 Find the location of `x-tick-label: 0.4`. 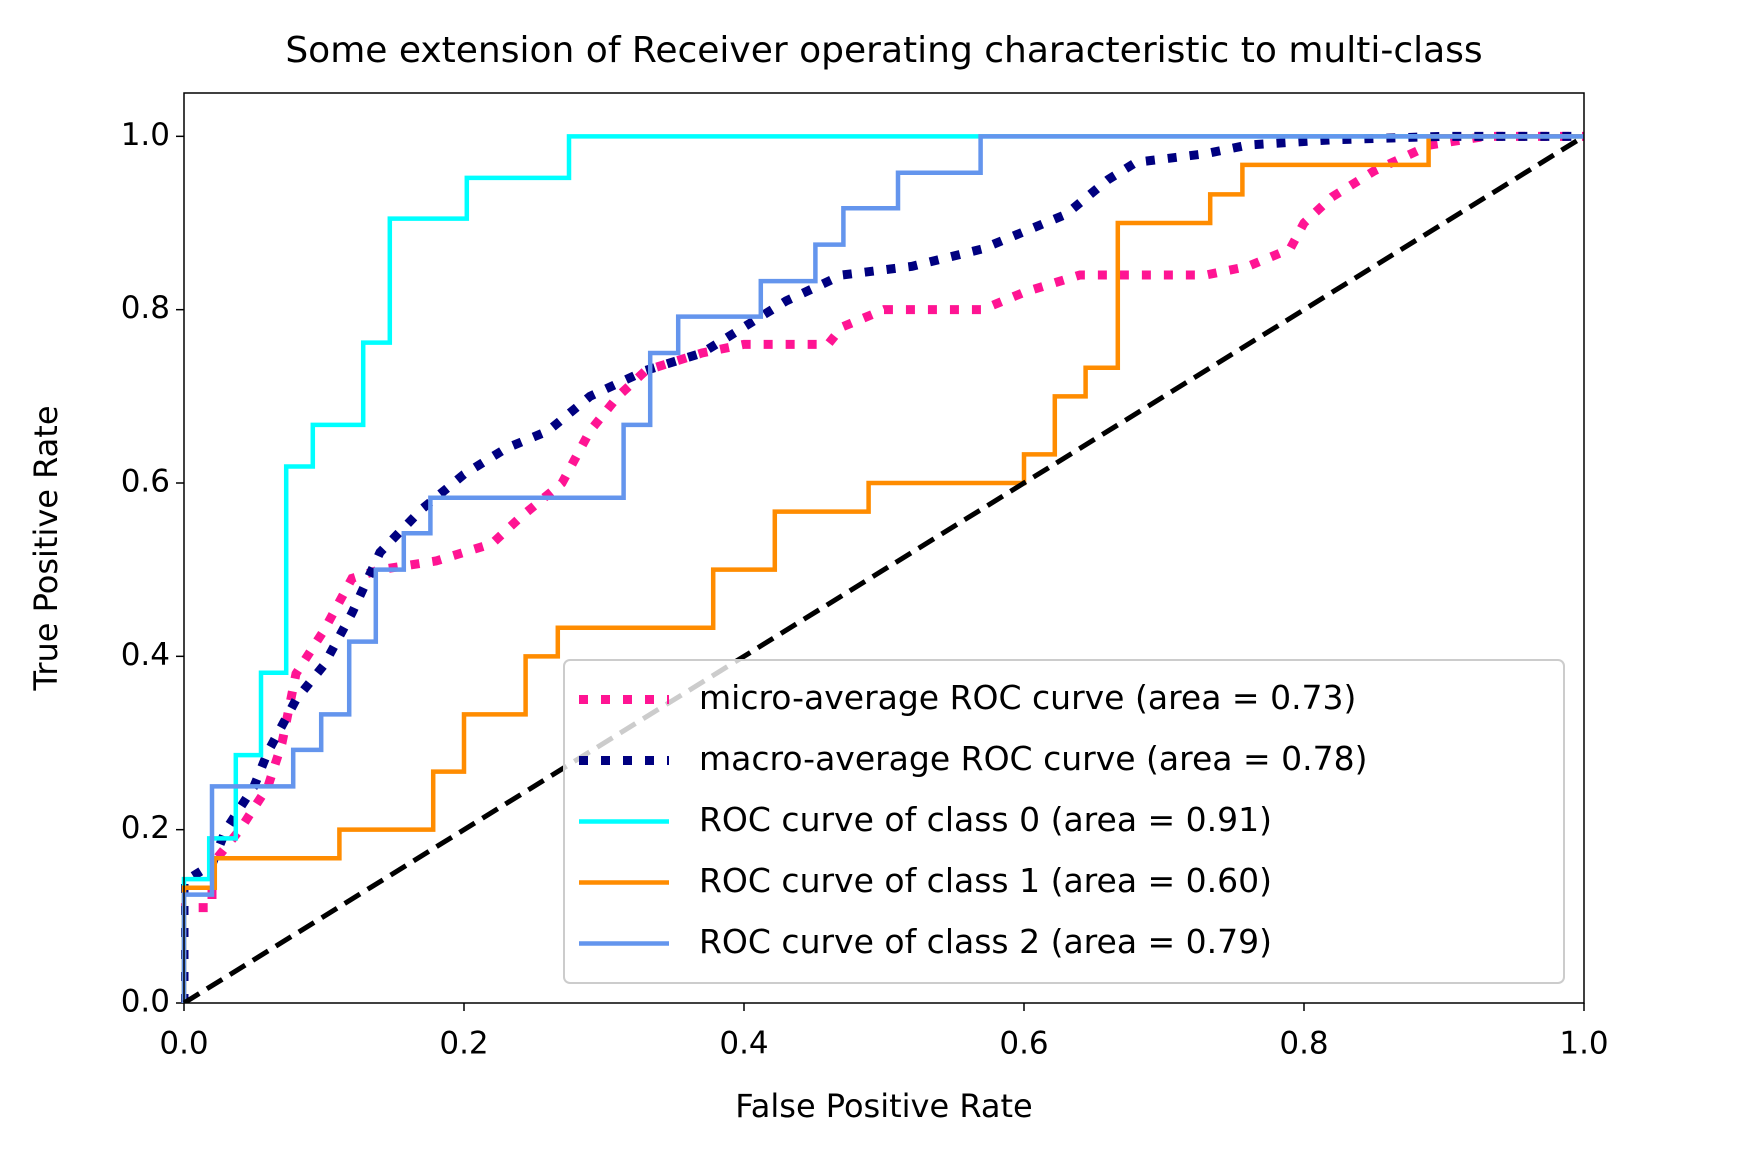

x-tick-label: 0.4 is located at coordinates (743, 1044).